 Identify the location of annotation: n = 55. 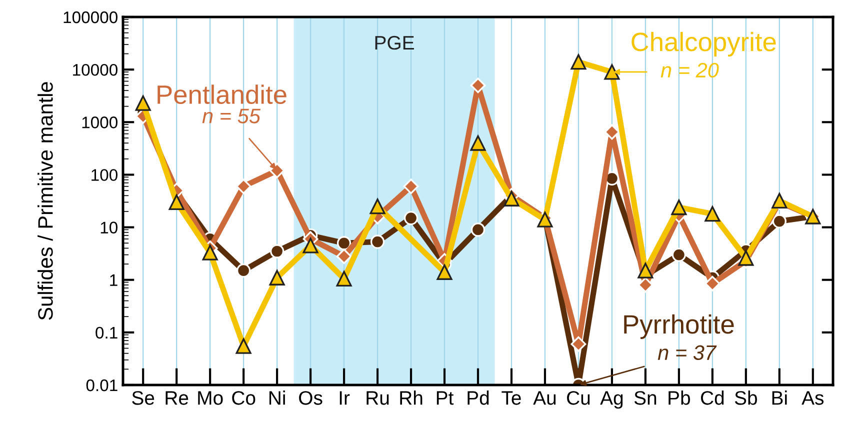
(231, 116).